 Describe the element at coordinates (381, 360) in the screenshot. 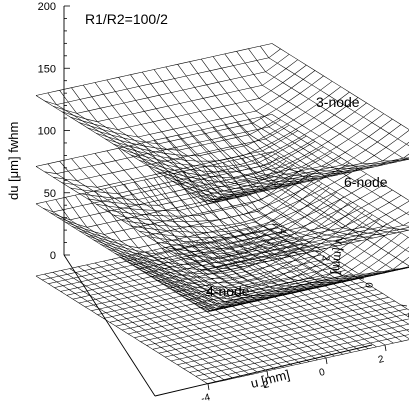

I see `u-tick-label: 2` at that location.